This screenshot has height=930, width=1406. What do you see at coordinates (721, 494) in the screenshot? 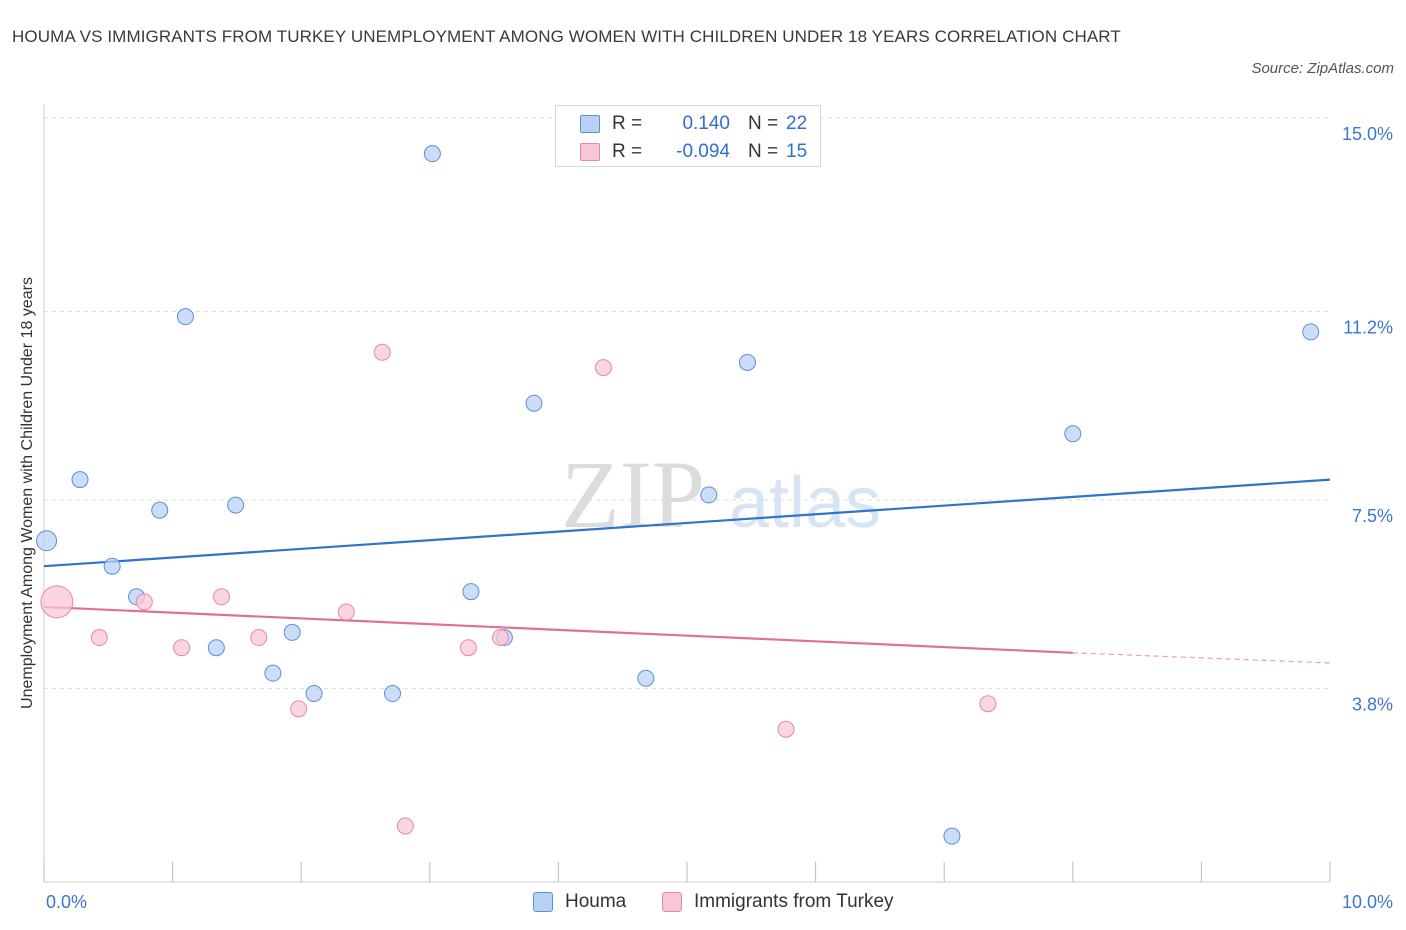
I see `watermark: ZIP atlas` at bounding box center [721, 494].